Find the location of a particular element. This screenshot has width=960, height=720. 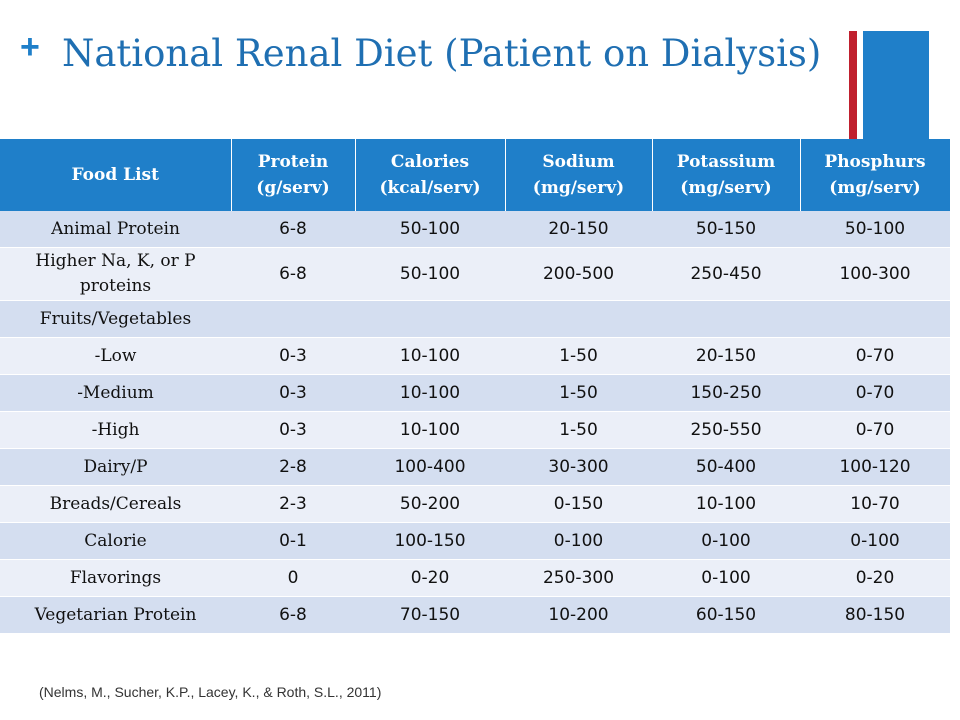

value-cell: 100-300 is located at coordinates (875, 274).